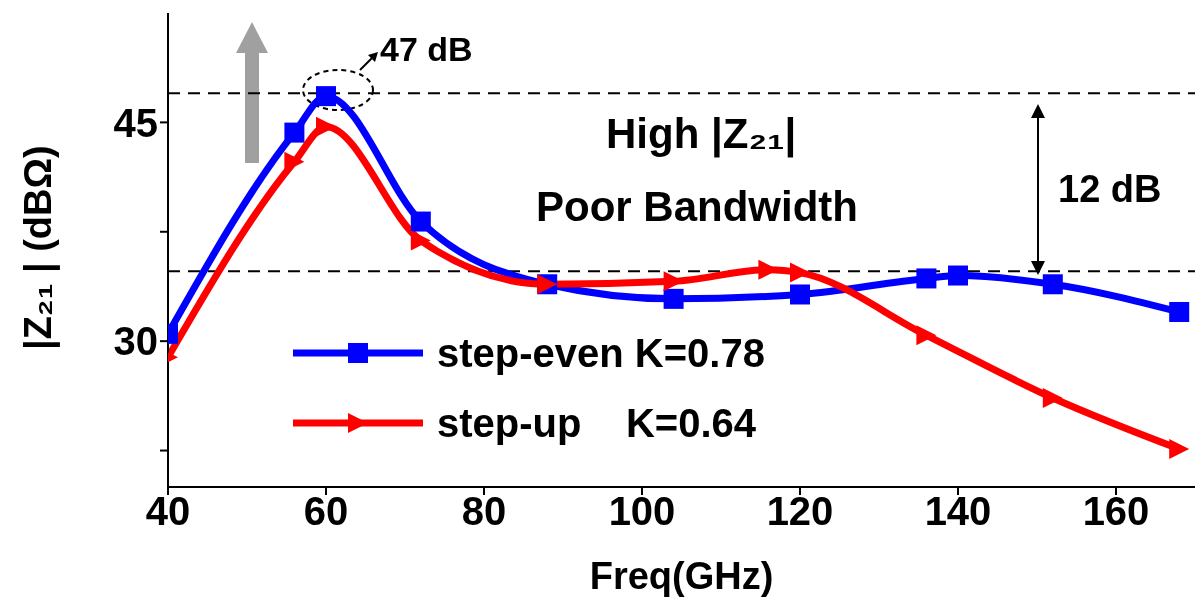  Describe the element at coordinates (135, 341) in the screenshot. I see `y-tick-label: 30` at that location.